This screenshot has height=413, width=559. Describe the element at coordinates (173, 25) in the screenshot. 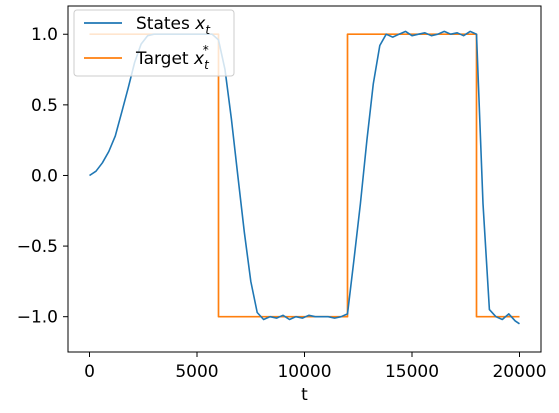

I see `legend-label: States xt` at that location.